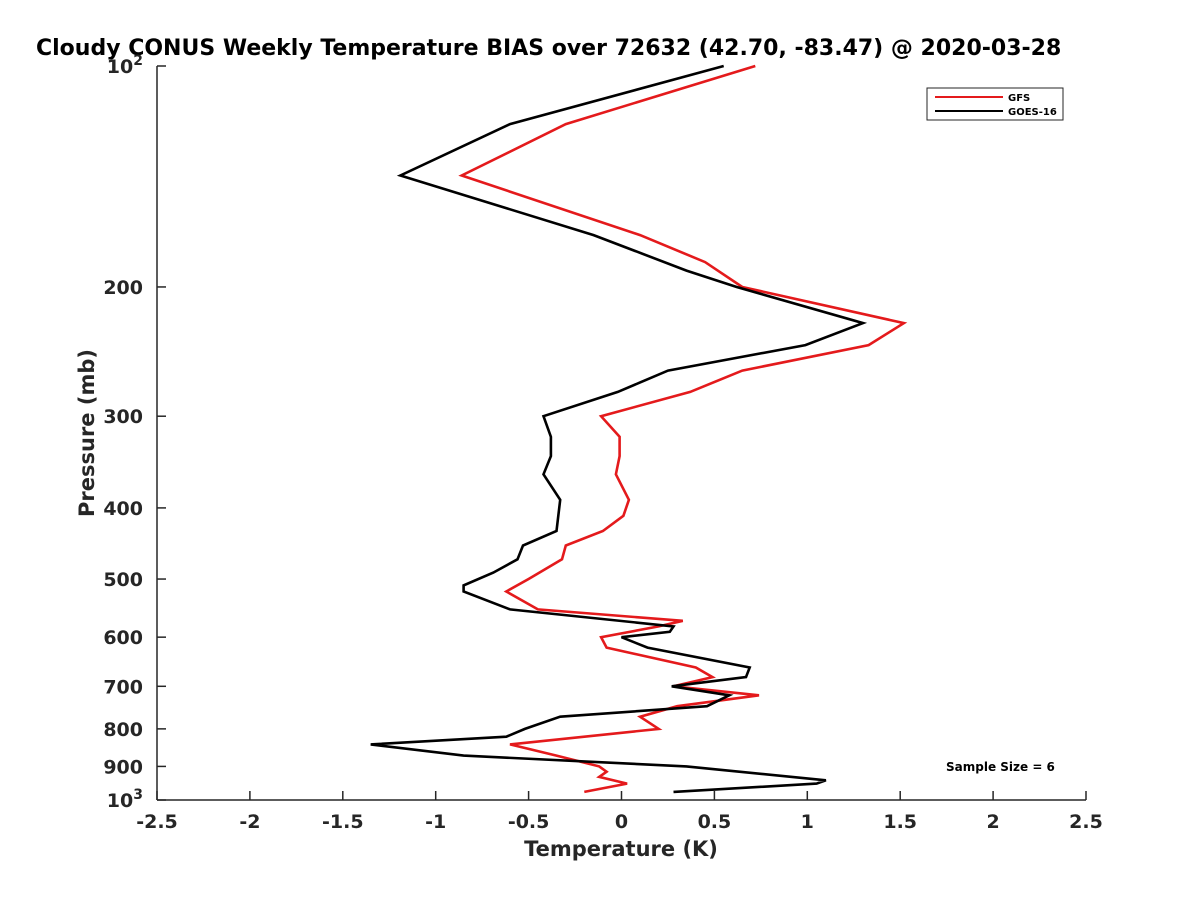 The image size is (1200, 900). What do you see at coordinates (123, 638) in the screenshot?
I see `y-tick-label: 600` at bounding box center [123, 638].